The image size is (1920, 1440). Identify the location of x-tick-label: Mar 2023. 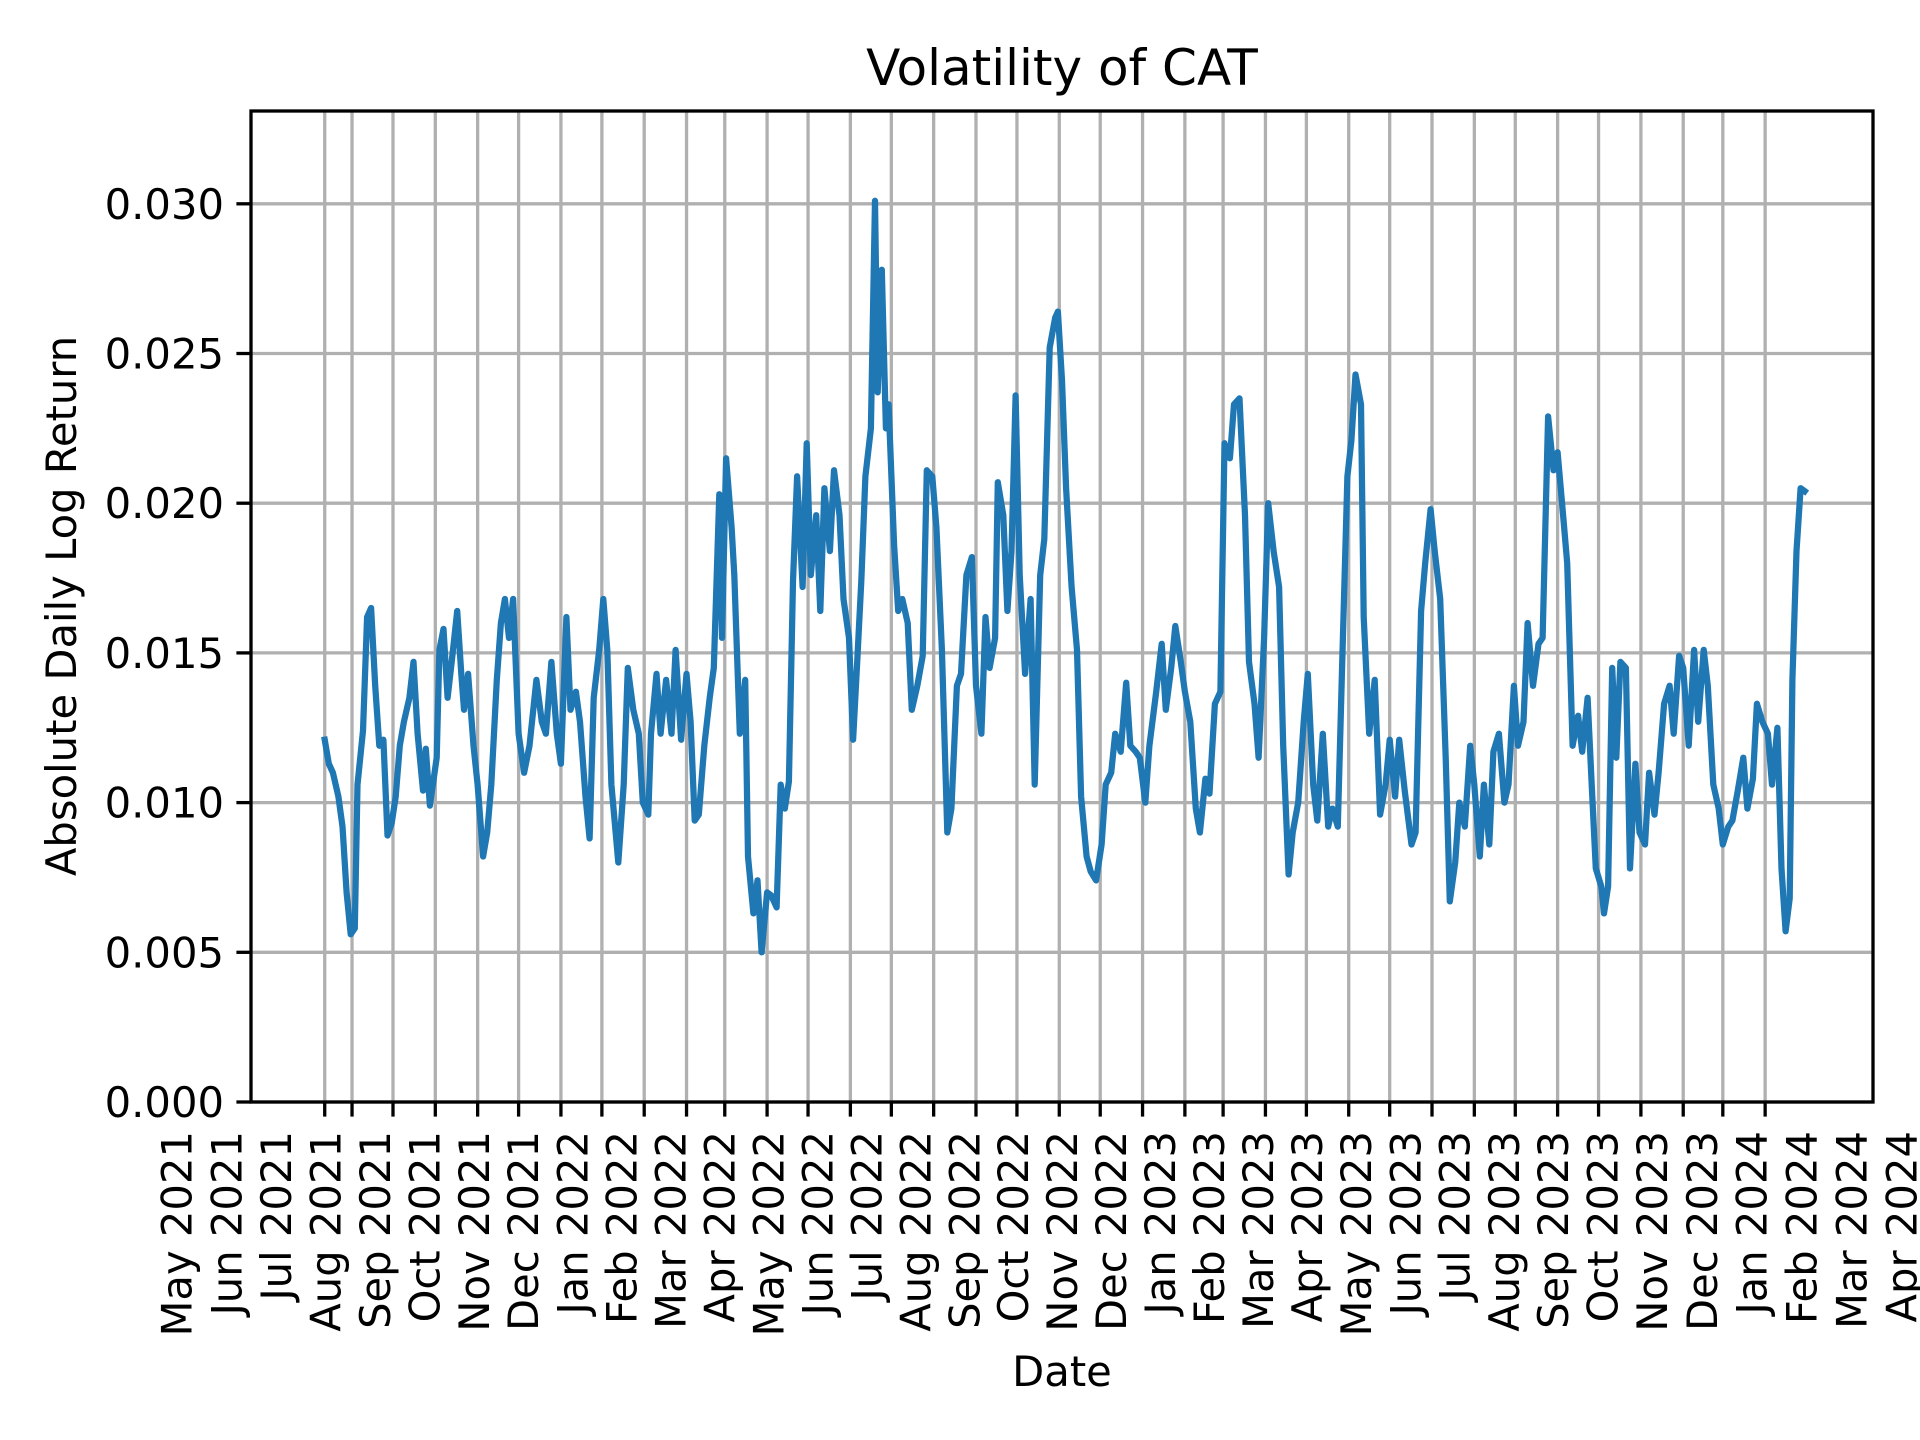
(1258, 1230).